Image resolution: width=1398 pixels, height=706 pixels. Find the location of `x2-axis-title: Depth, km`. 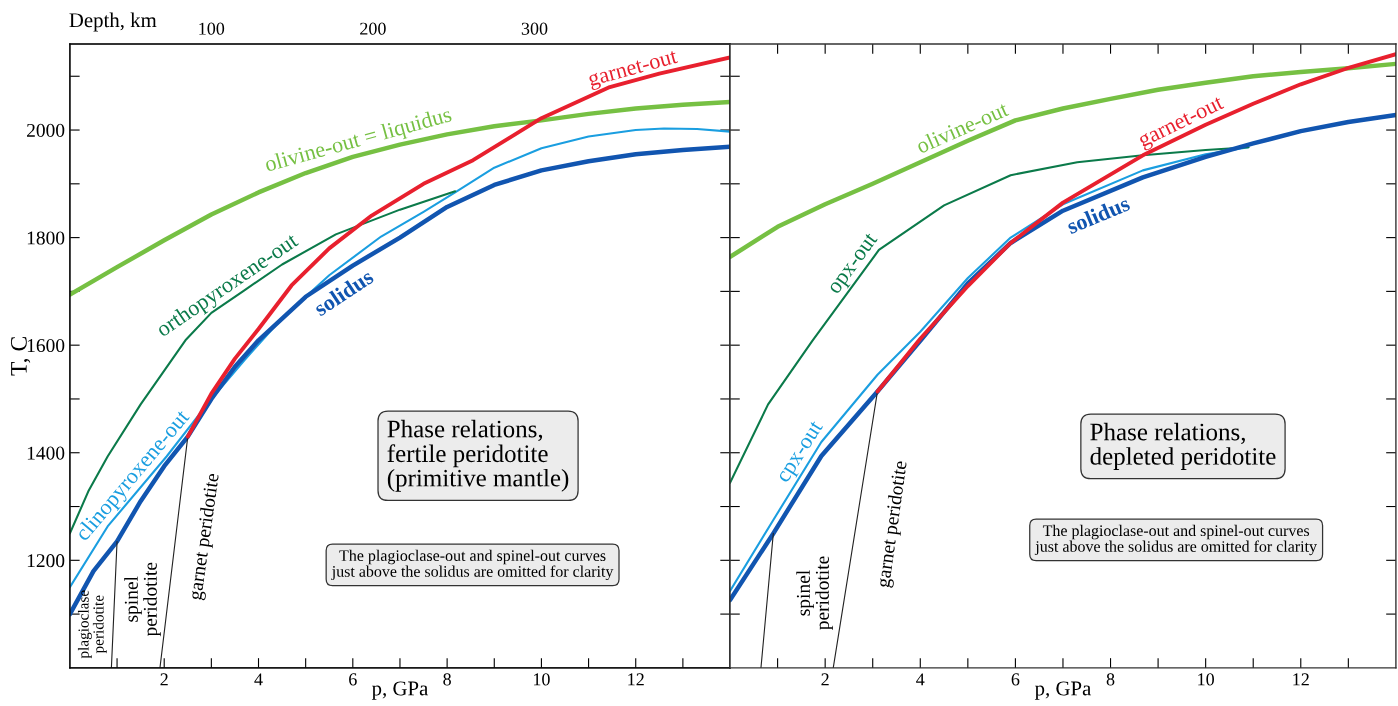

x2-axis-title: Depth, km is located at coordinates (113, 22).